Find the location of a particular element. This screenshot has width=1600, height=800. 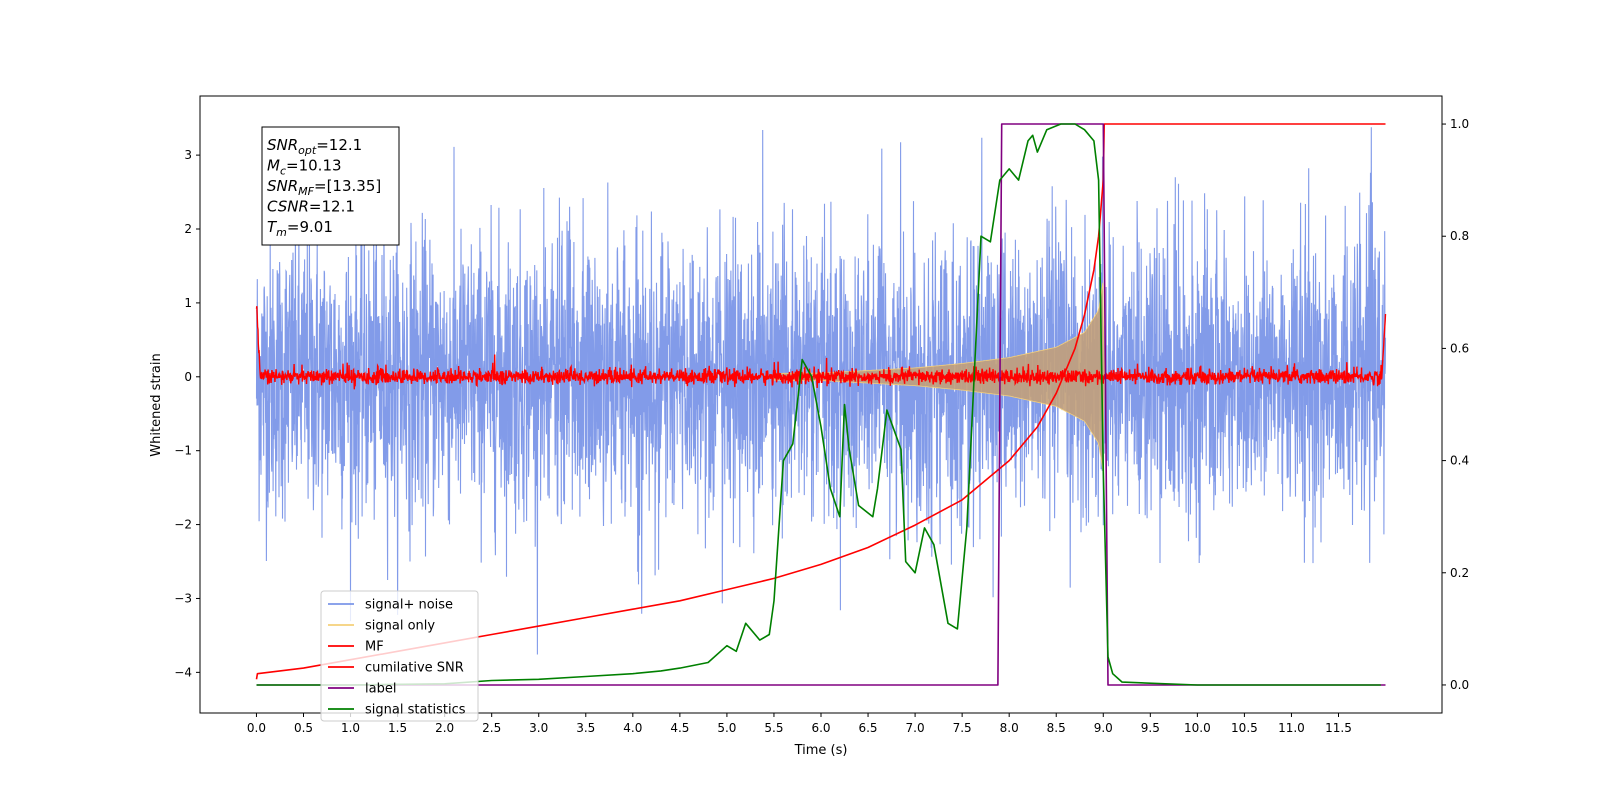

annotation-symbol: CSNR is located at coordinates (288, 207).